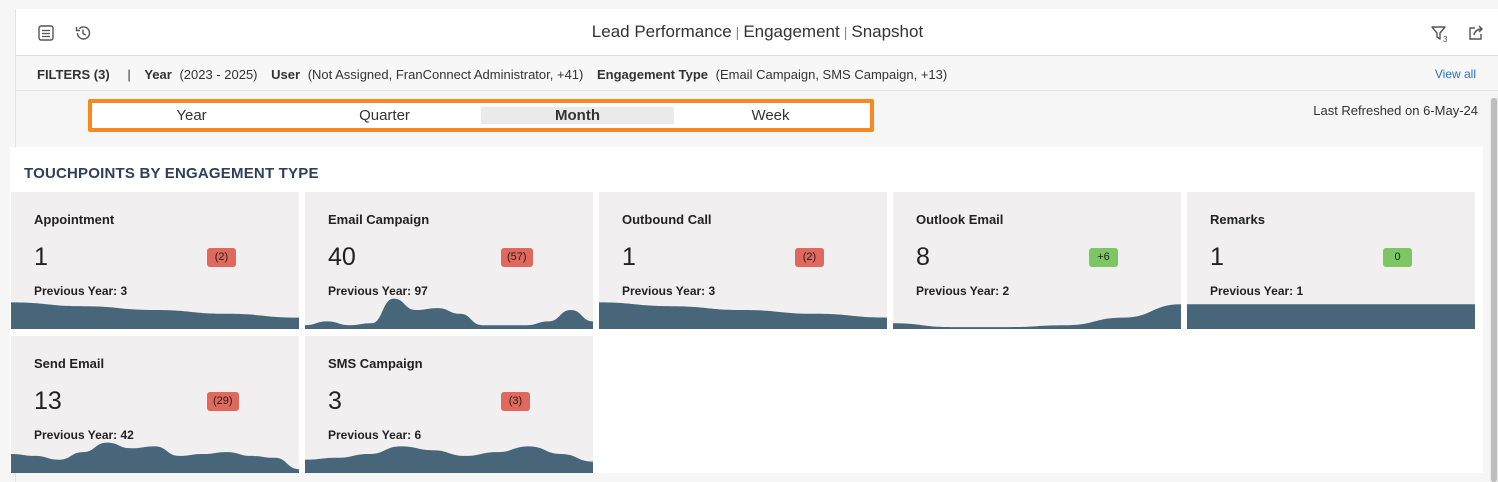  I want to click on card-value: 40, so click(342, 257).